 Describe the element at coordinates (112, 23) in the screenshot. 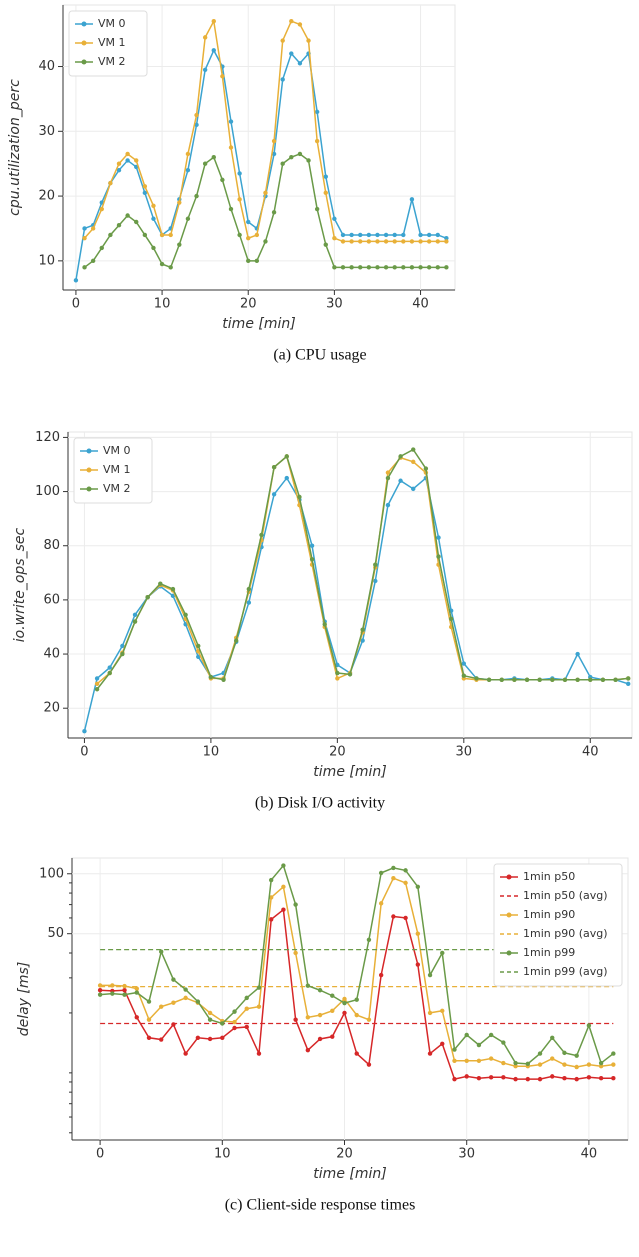

I see `legend-label: VM 0` at that location.